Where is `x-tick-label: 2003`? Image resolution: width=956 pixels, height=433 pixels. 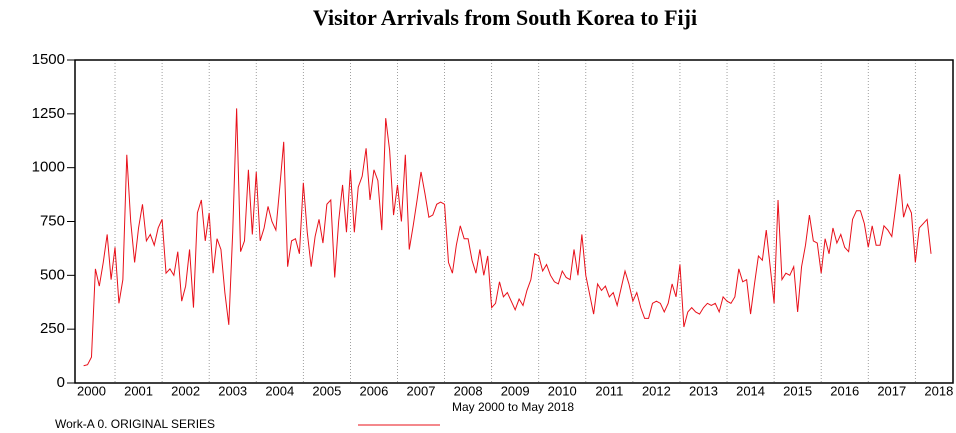 x-tick-label: 2003 is located at coordinates (232, 390).